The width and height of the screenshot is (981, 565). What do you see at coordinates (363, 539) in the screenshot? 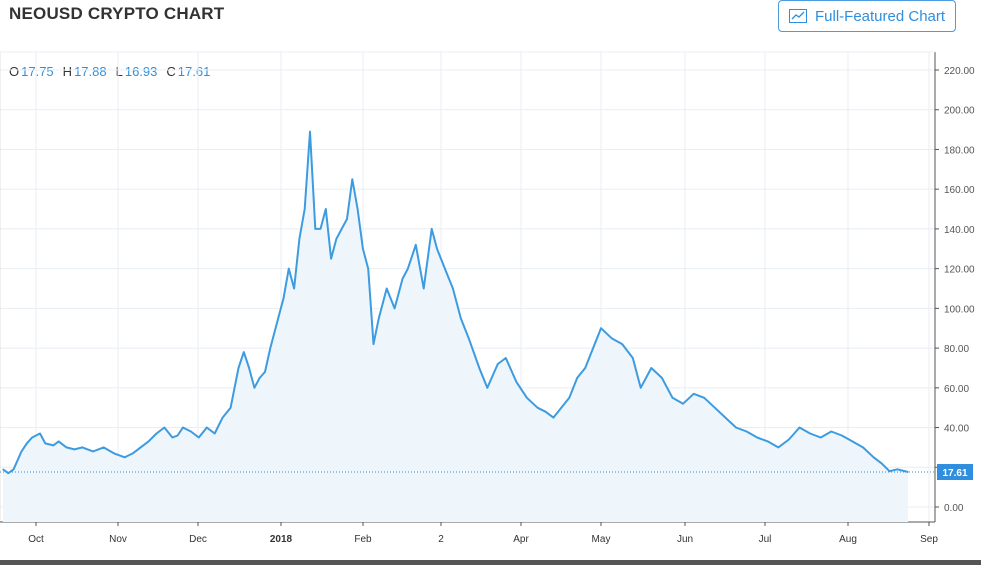
I see `x-tick-label: Feb` at bounding box center [363, 539].